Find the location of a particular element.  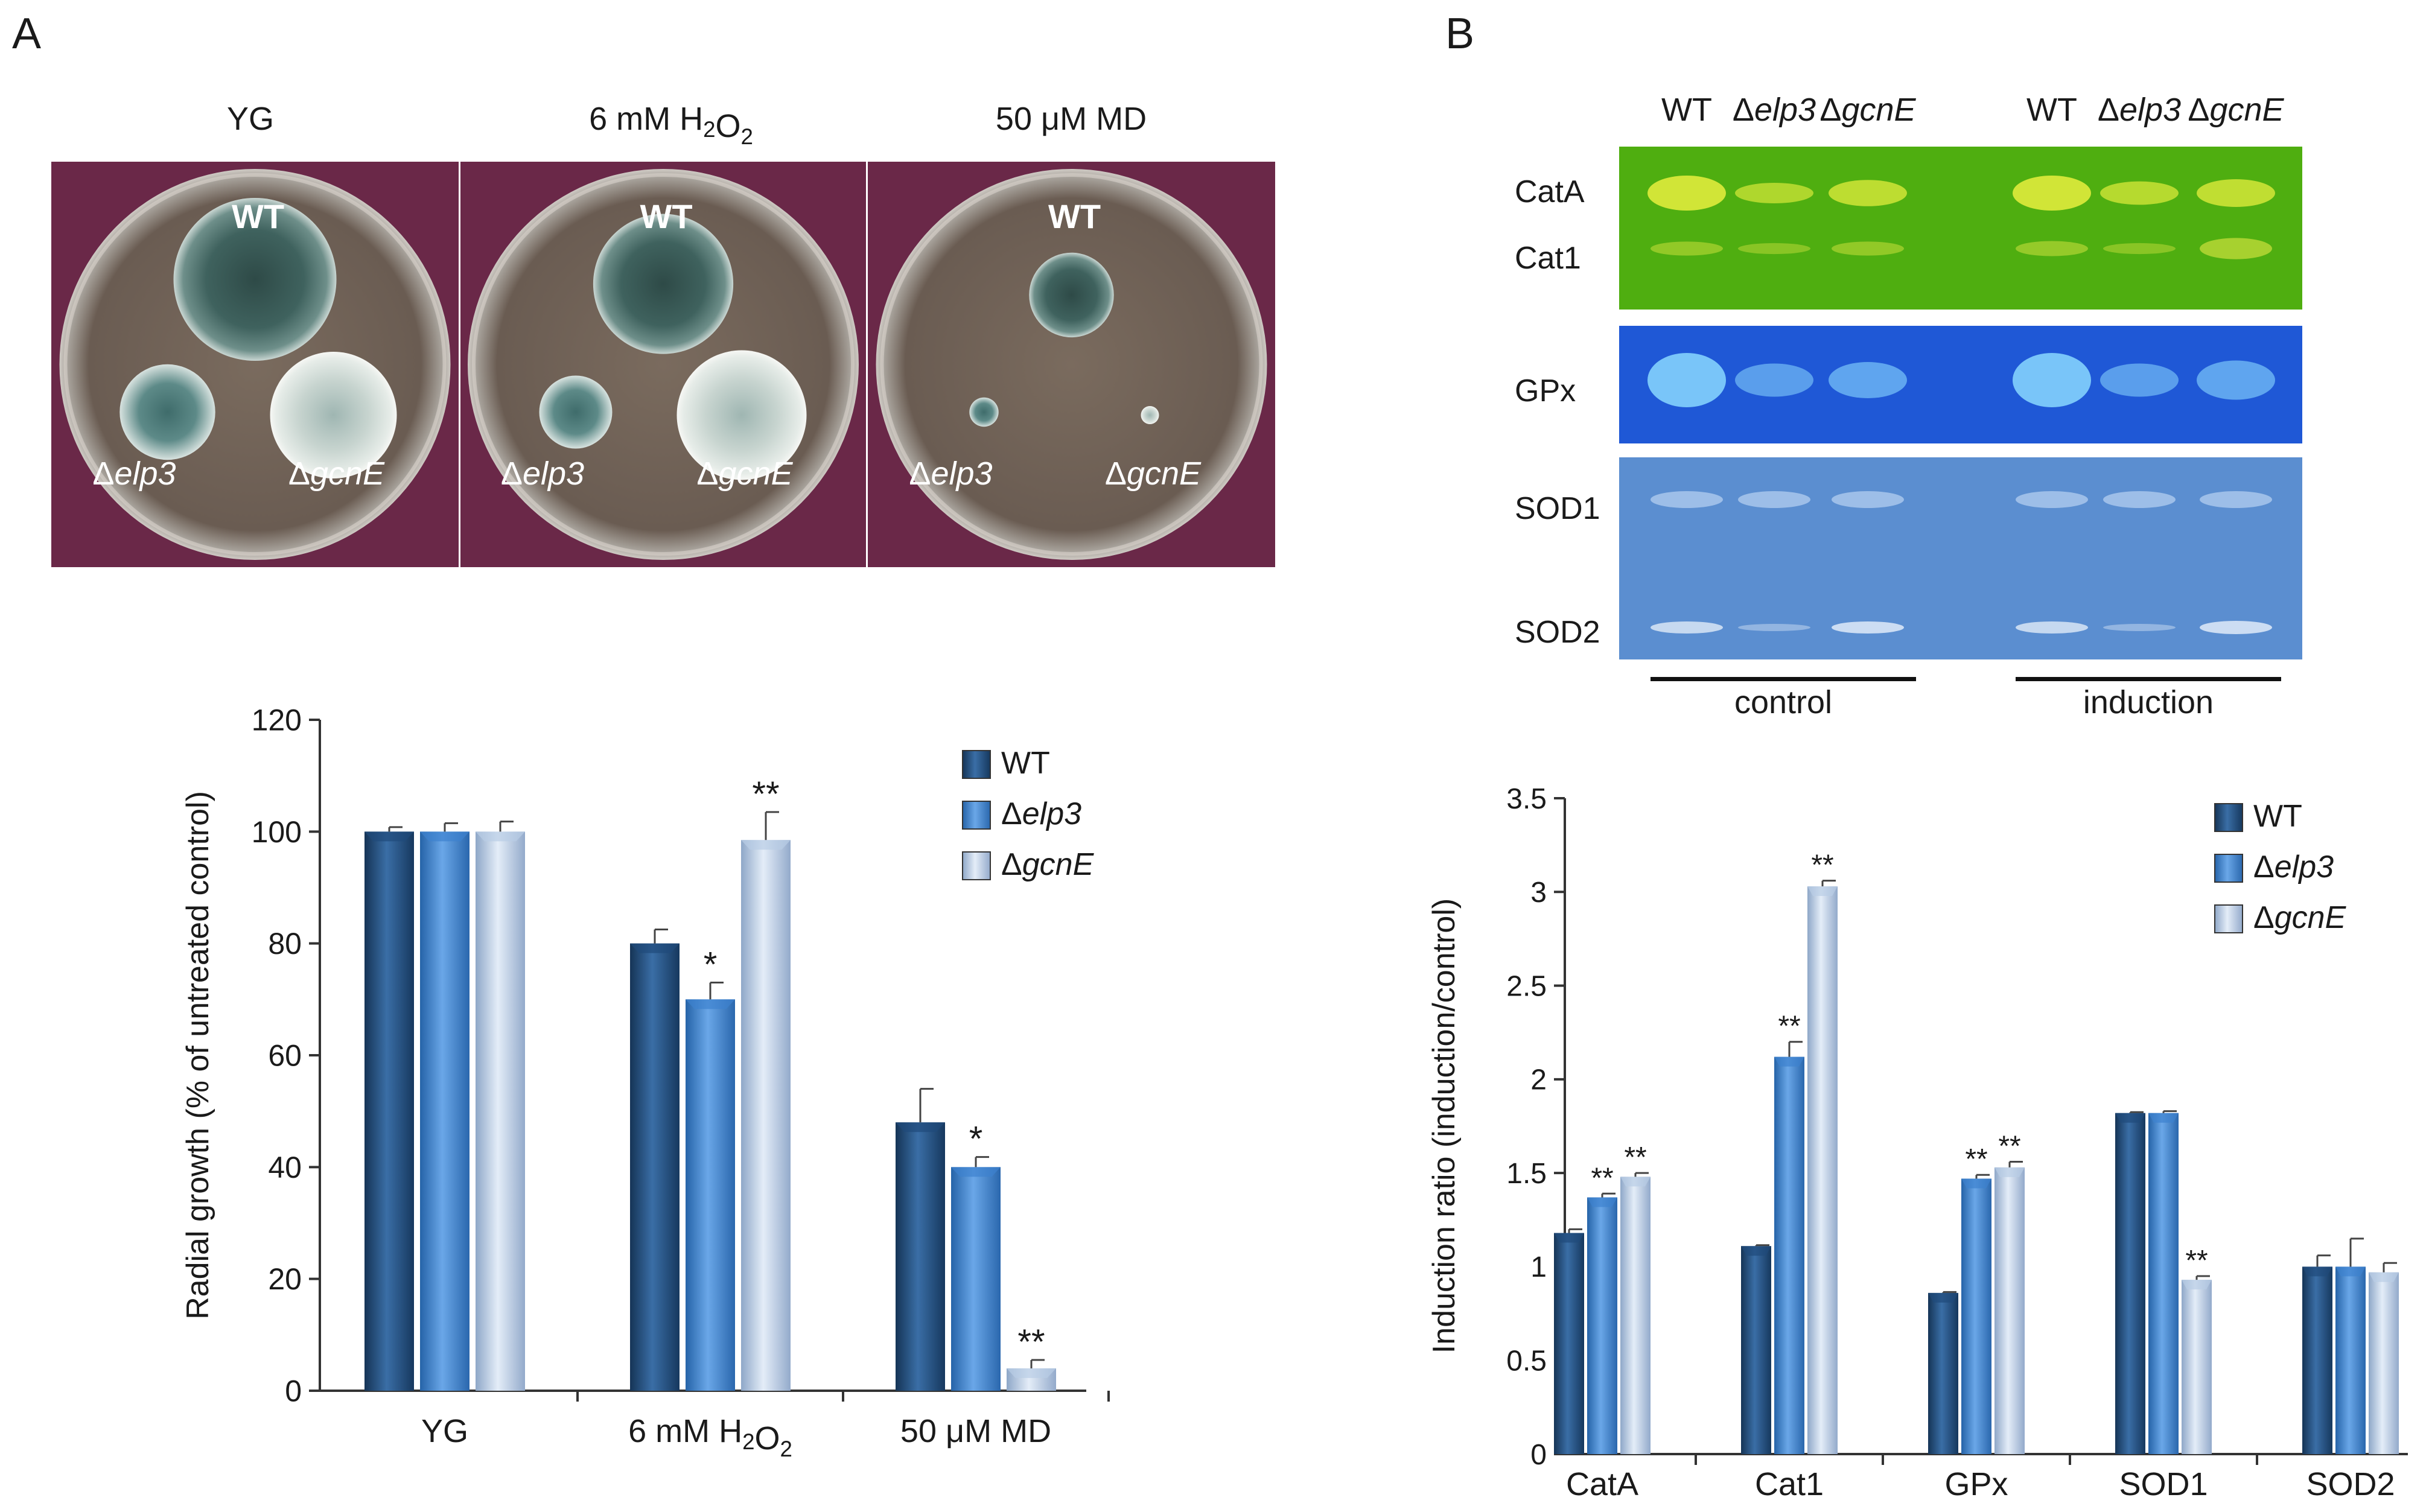

plate-label-gcne-0: ΔgcnE is located at coordinates (336, 474).